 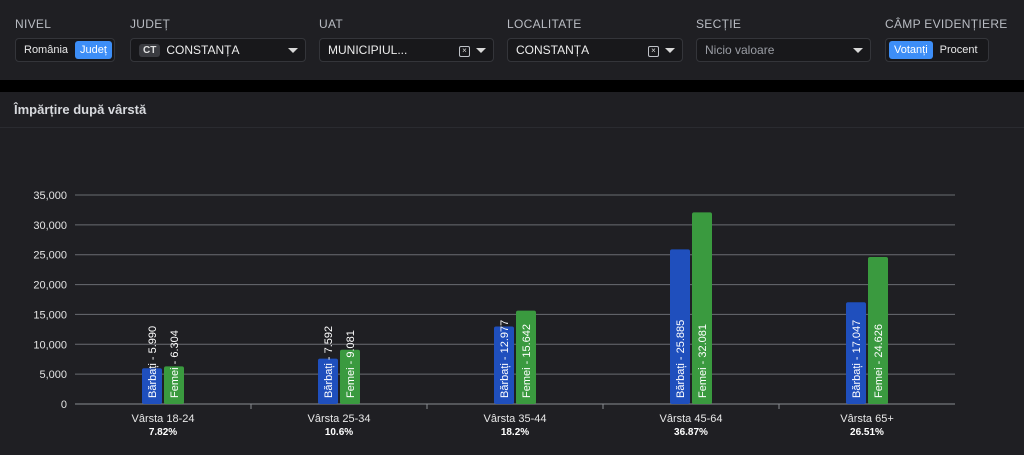 What do you see at coordinates (681, 359) in the screenshot?
I see `bar-data-label: Bărbați - 25.885` at bounding box center [681, 359].